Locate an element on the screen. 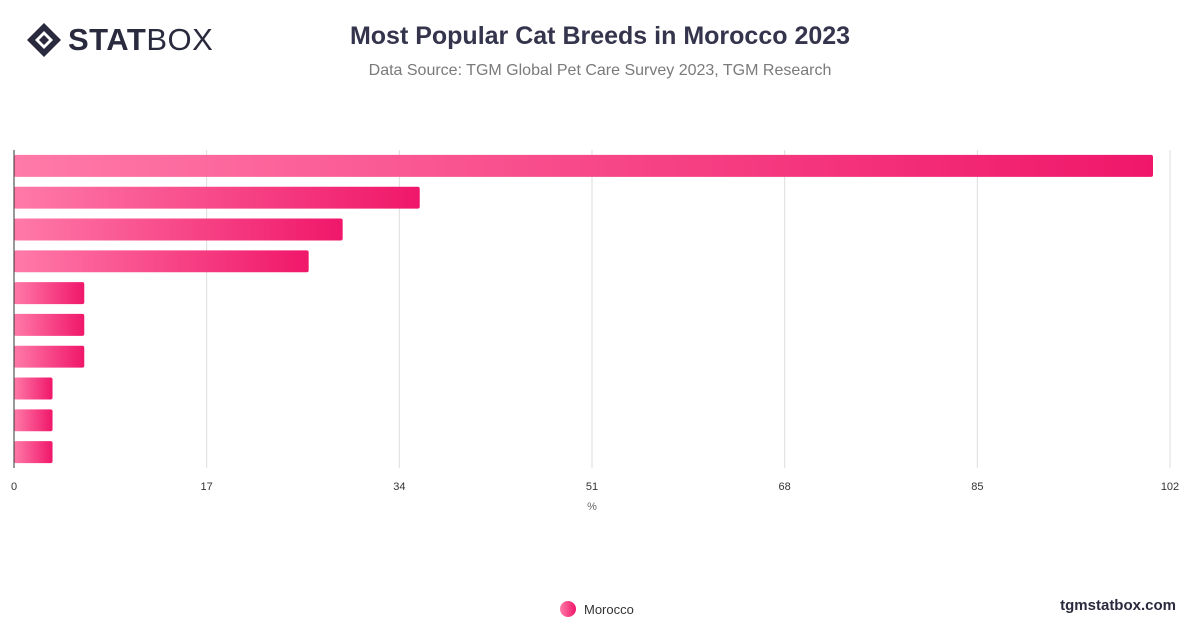  logo-text: STATBOX is located at coordinates (140, 40).